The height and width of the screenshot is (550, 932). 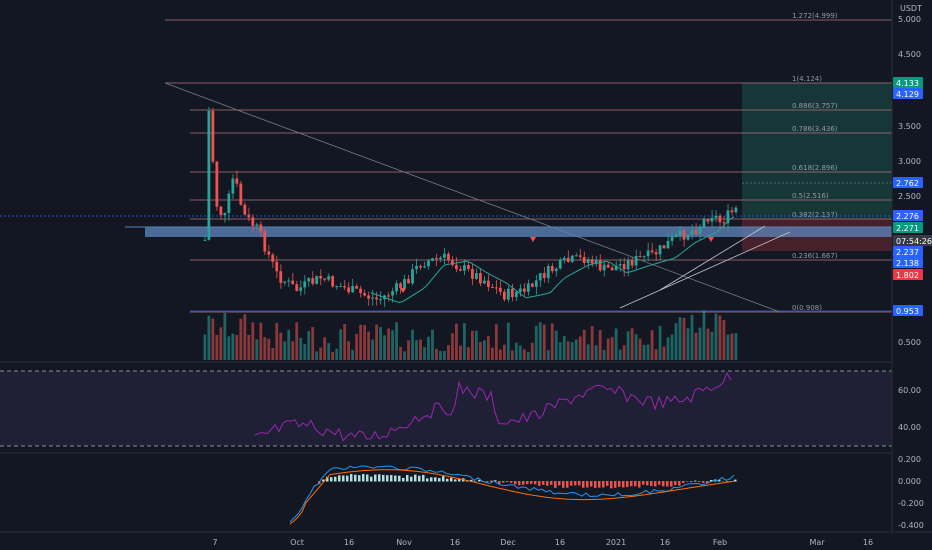 I want to click on macd-line, so click(x=512, y=494).